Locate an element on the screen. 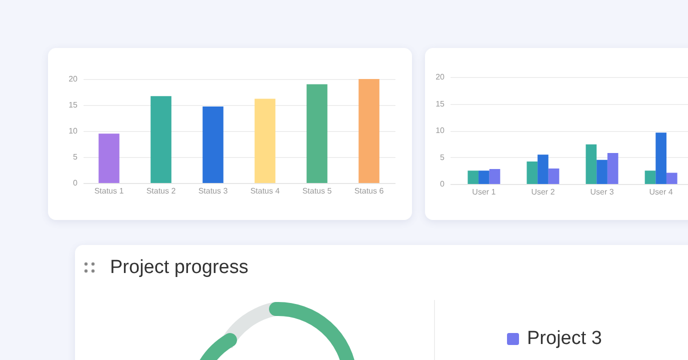  x-tick-label: User 1 is located at coordinates (484, 192).